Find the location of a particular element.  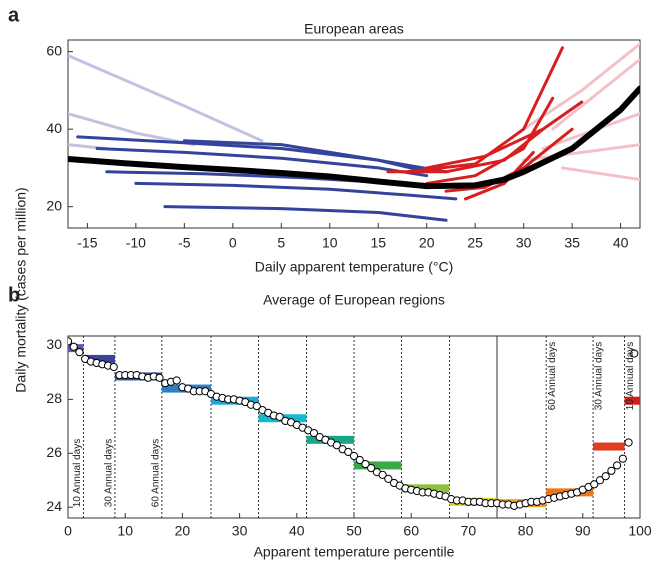

x-tick-label: -15 is located at coordinates (87, 243).